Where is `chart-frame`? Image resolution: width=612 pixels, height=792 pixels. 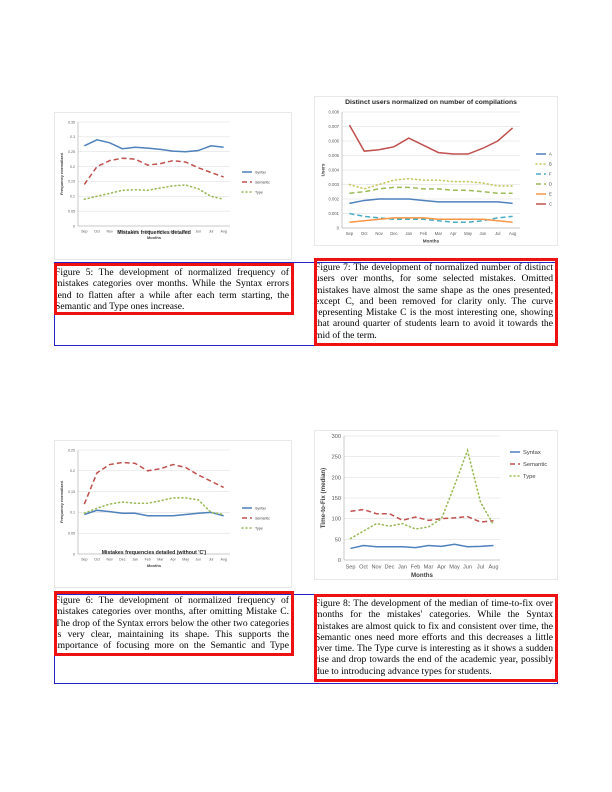 chart-frame is located at coordinates (173, 514).